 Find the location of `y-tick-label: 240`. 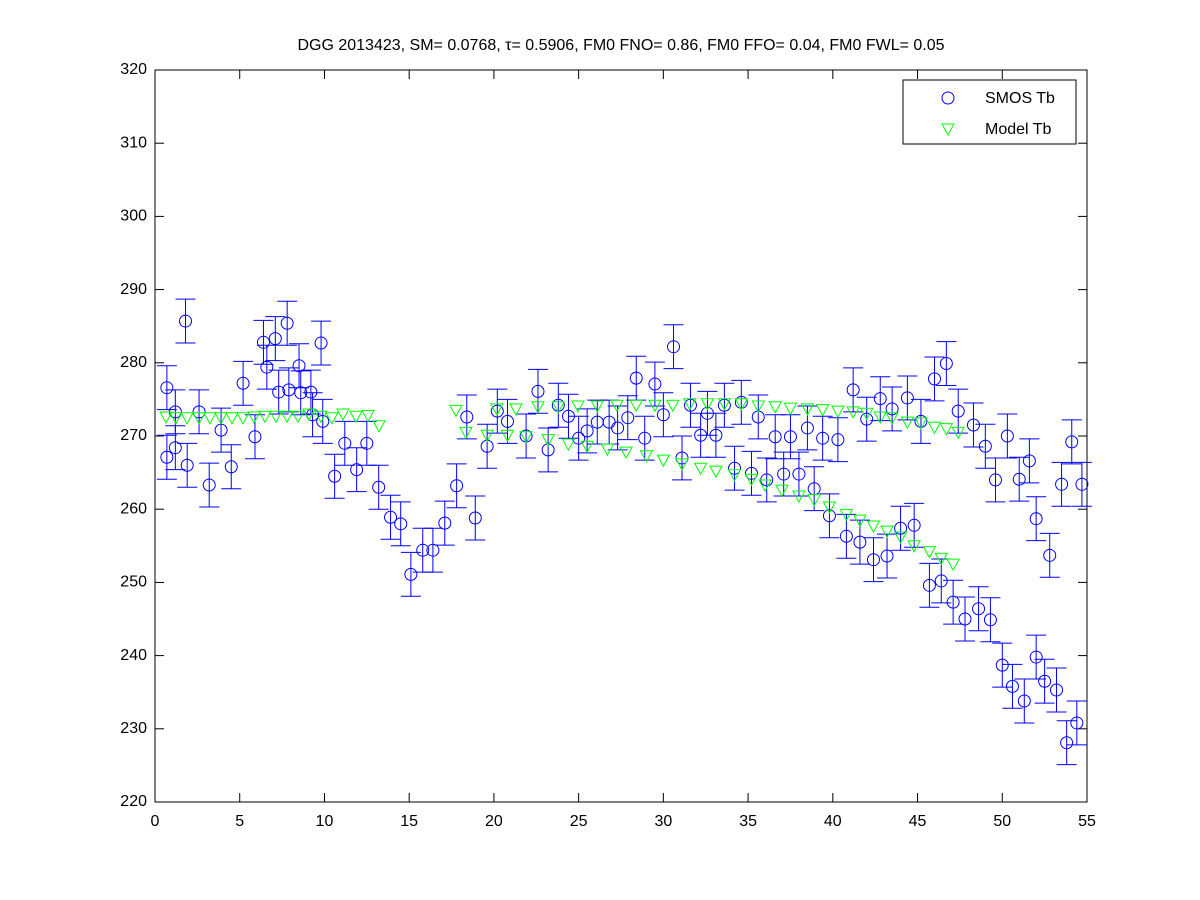

y-tick-label: 240 is located at coordinates (133, 655).